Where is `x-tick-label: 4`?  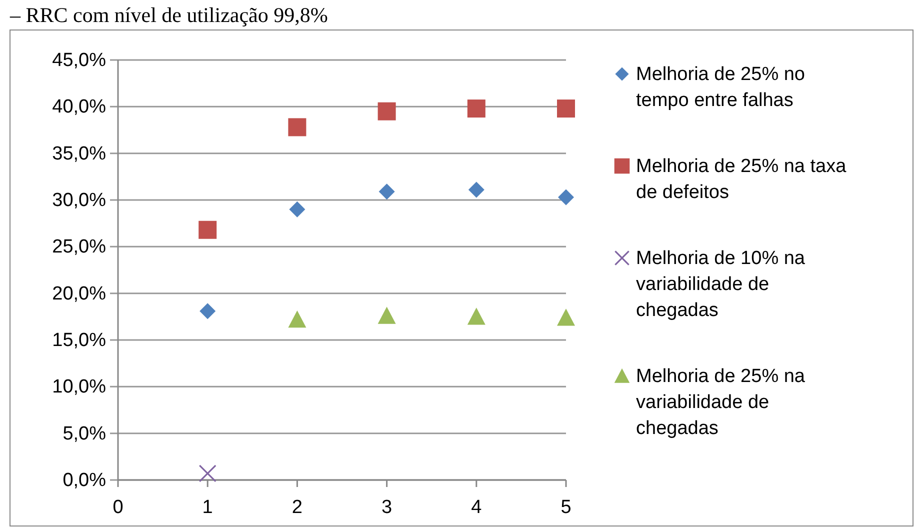 x-tick-label: 4 is located at coordinates (476, 507).